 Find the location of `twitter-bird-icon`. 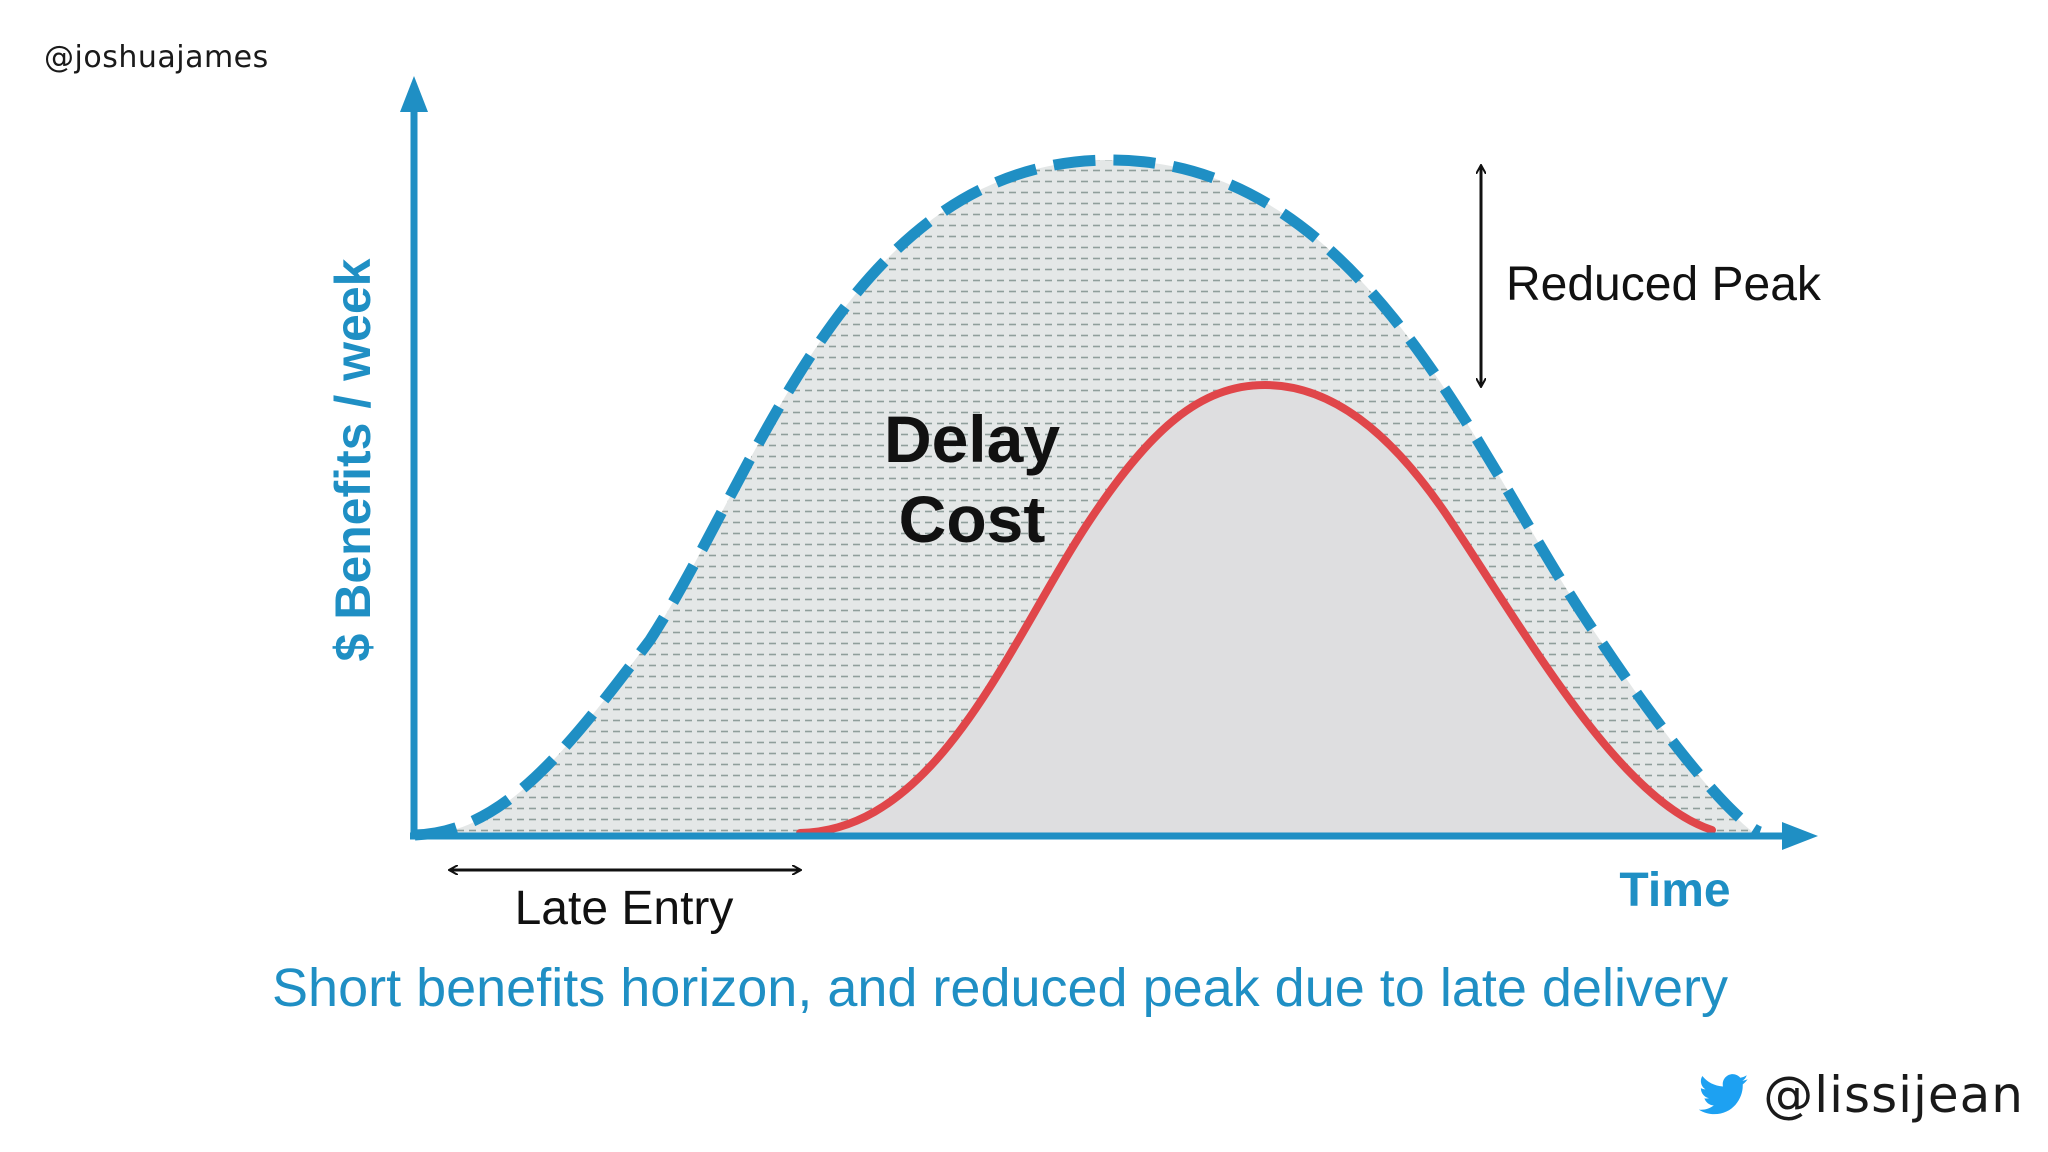

twitter-bird-icon is located at coordinates (1724, 1094).